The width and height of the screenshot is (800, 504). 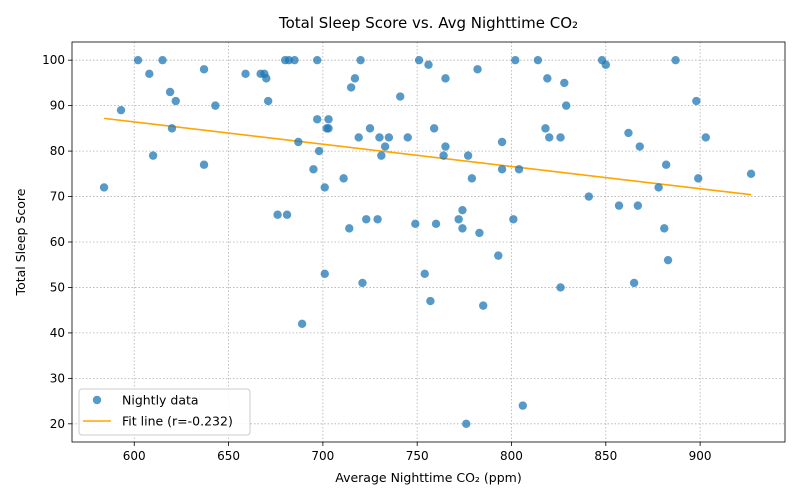 What do you see at coordinates (57, 378) in the screenshot?
I see `y-tick-label: 30` at bounding box center [57, 378].